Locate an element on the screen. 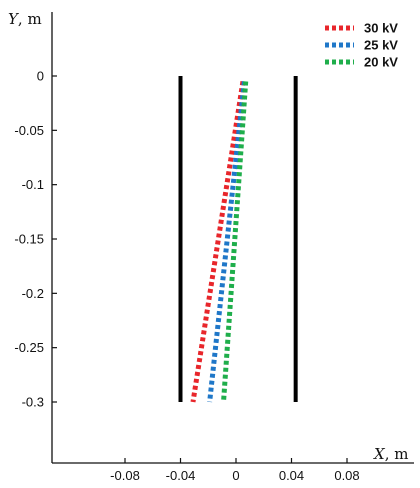  y-axis-symbol: Y is located at coordinates (14, 19).